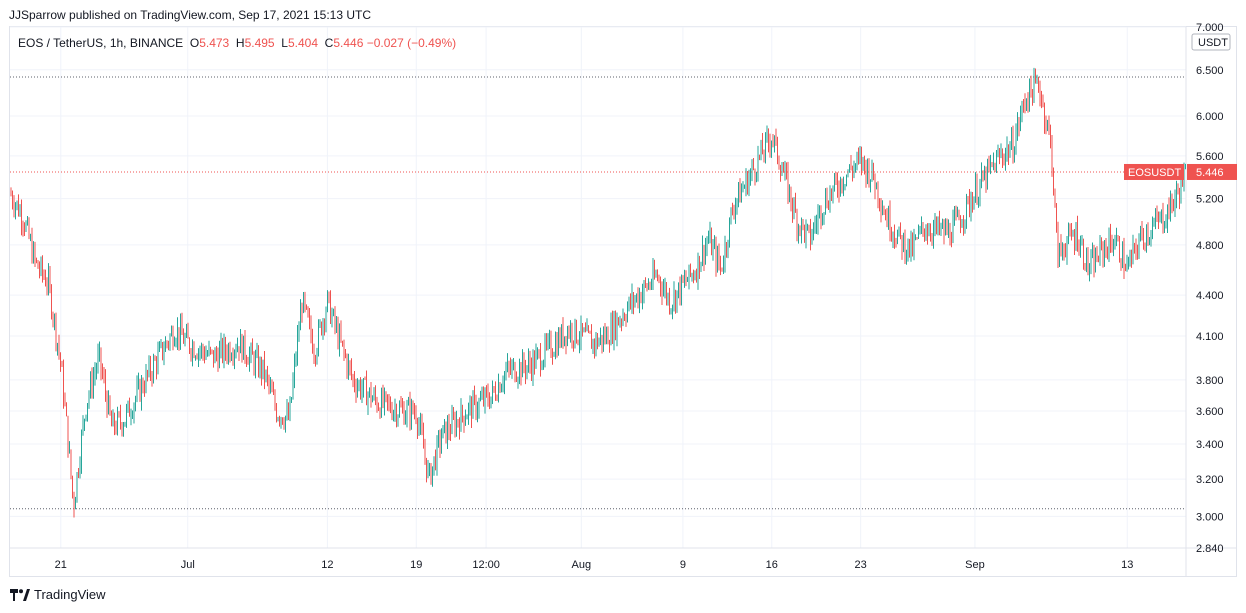  Describe the element at coordinates (1210, 246) in the screenshot. I see `price-tick-label: 4.800` at that location.